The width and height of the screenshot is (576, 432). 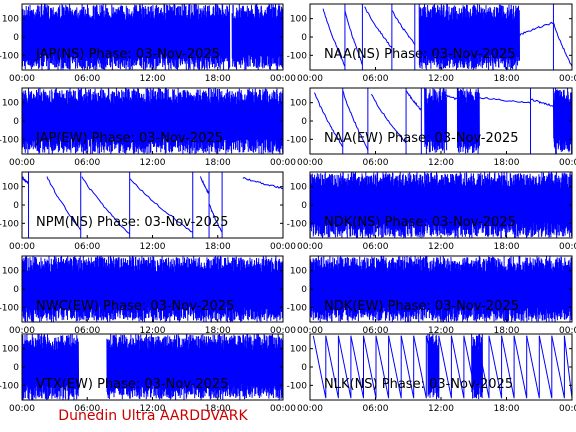 I want to click on panel-title: NPM(NS) Phase: 03-Nov-2025, so click(x=132, y=222).